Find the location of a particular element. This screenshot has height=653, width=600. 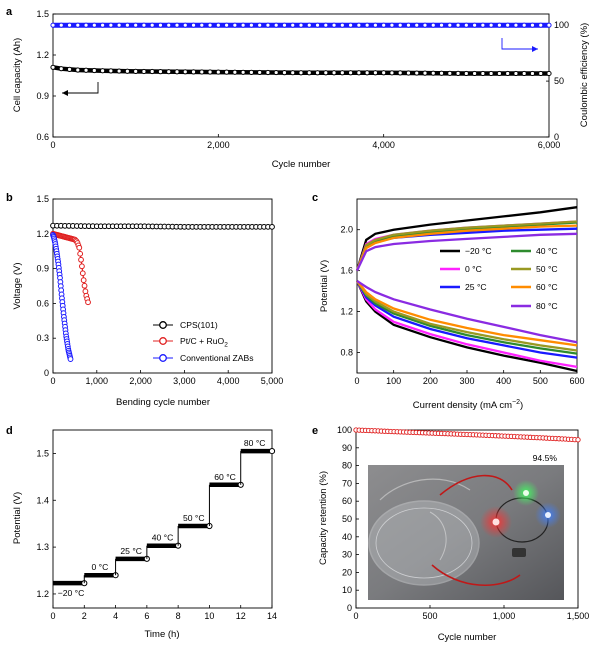

d-xtick-label: 6 is located at coordinates (146, 616).